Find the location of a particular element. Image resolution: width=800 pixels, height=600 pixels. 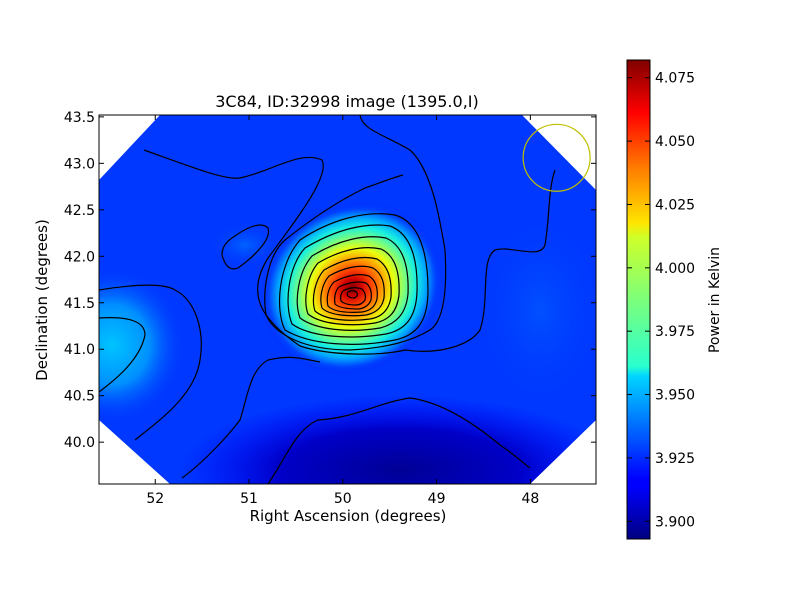

colorbar-tick-label: 3.950 is located at coordinates (675, 396).